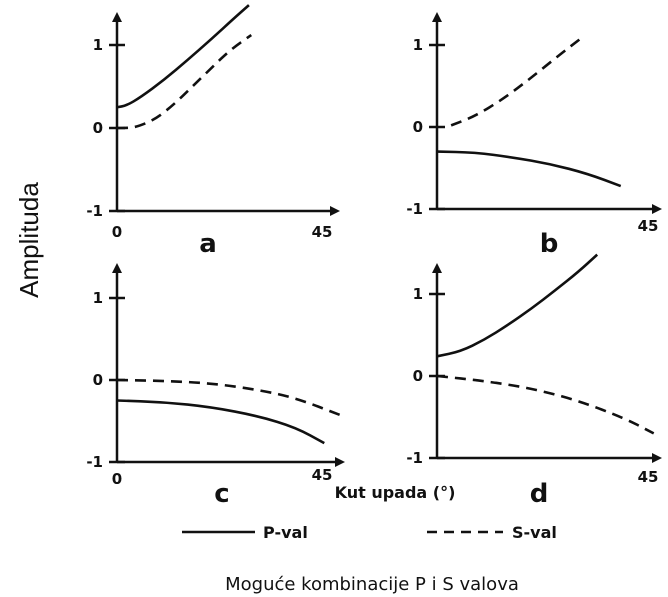 The image size is (668, 597). I want to click on panel-letter: c, so click(221, 494).